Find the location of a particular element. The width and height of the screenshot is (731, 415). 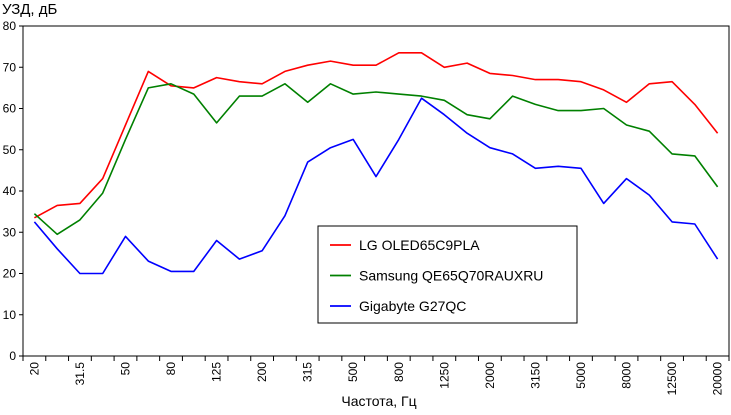

y-tick-label: 60 is located at coordinates (10, 109).